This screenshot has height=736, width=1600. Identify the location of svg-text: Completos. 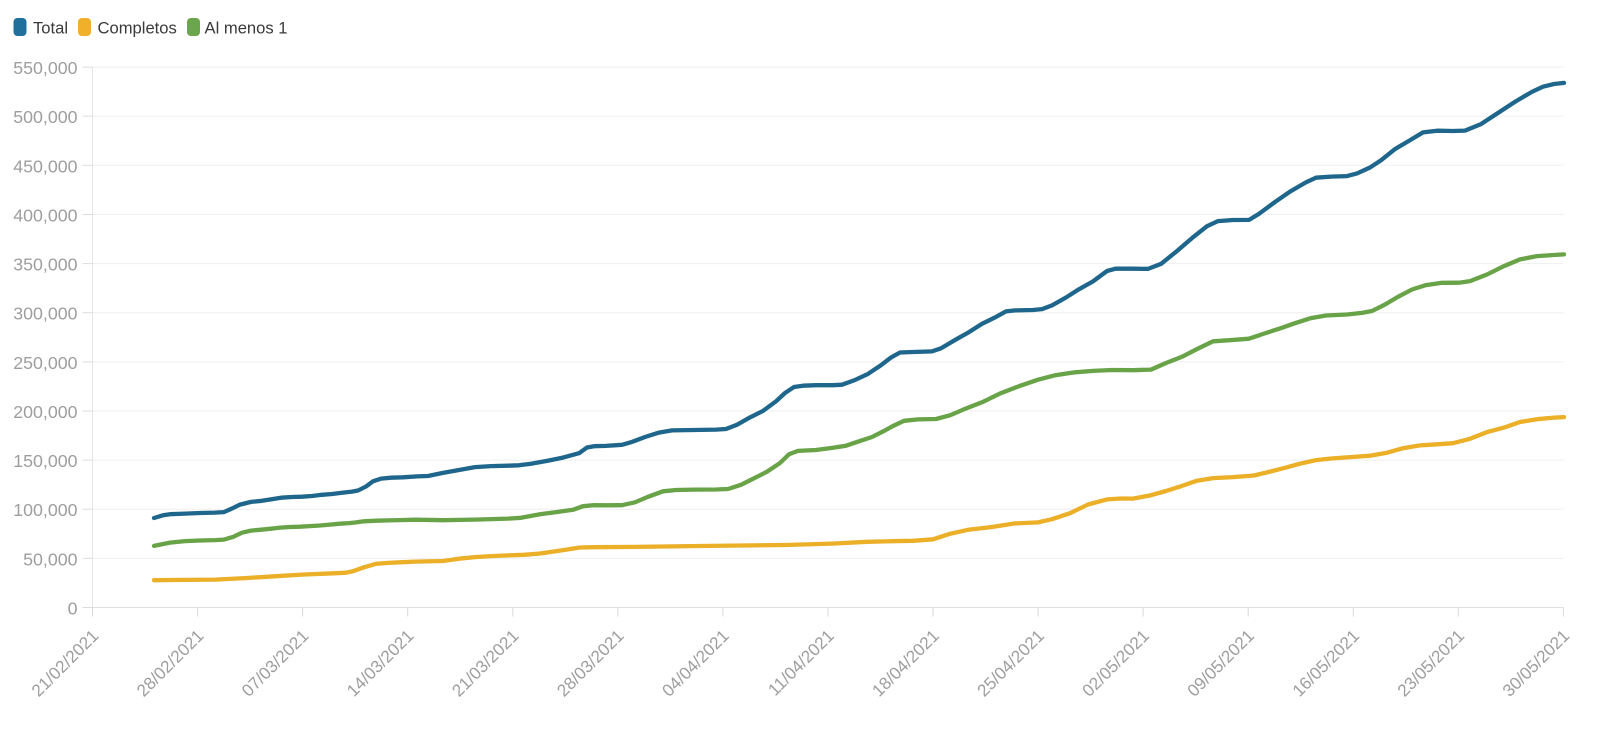
(137, 28).